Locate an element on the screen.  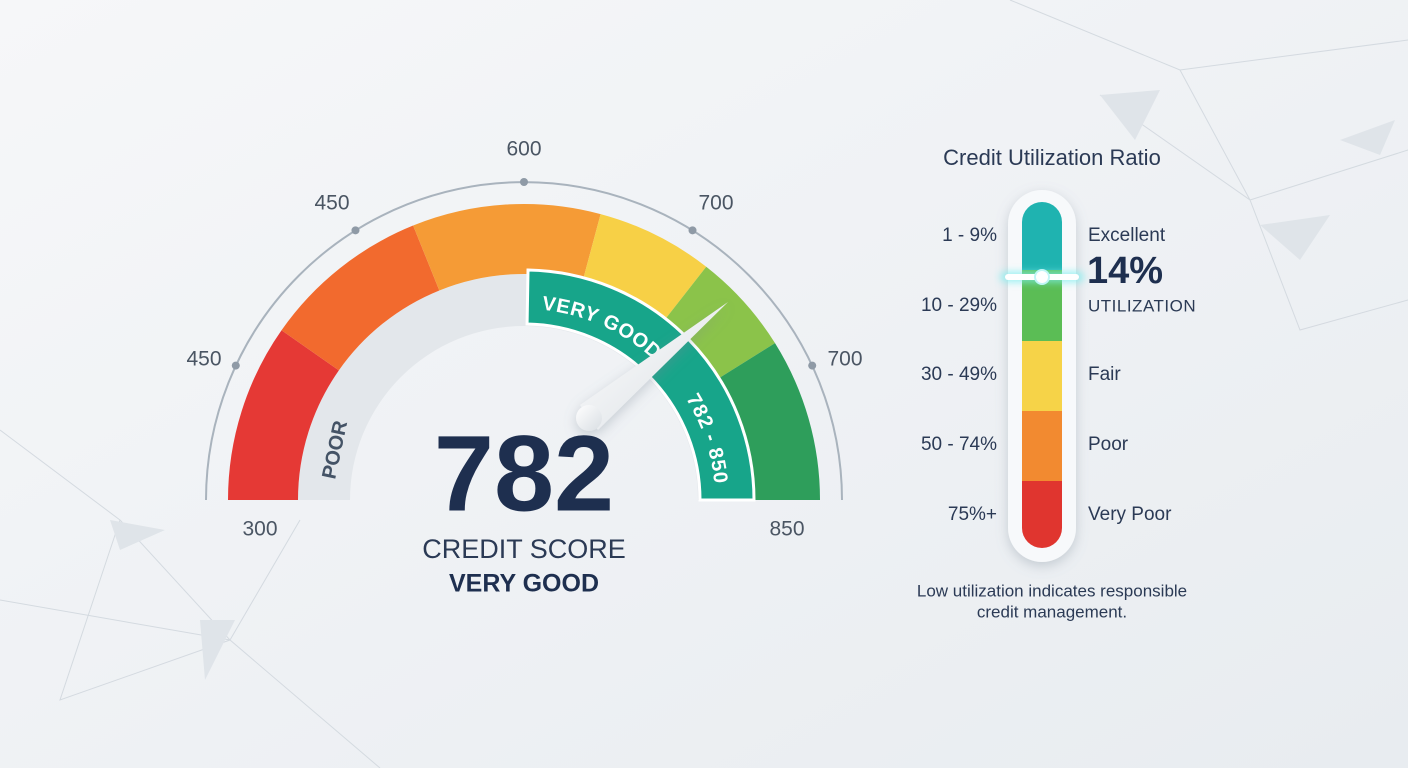
rating: VERY GOOD is located at coordinates (524, 584).